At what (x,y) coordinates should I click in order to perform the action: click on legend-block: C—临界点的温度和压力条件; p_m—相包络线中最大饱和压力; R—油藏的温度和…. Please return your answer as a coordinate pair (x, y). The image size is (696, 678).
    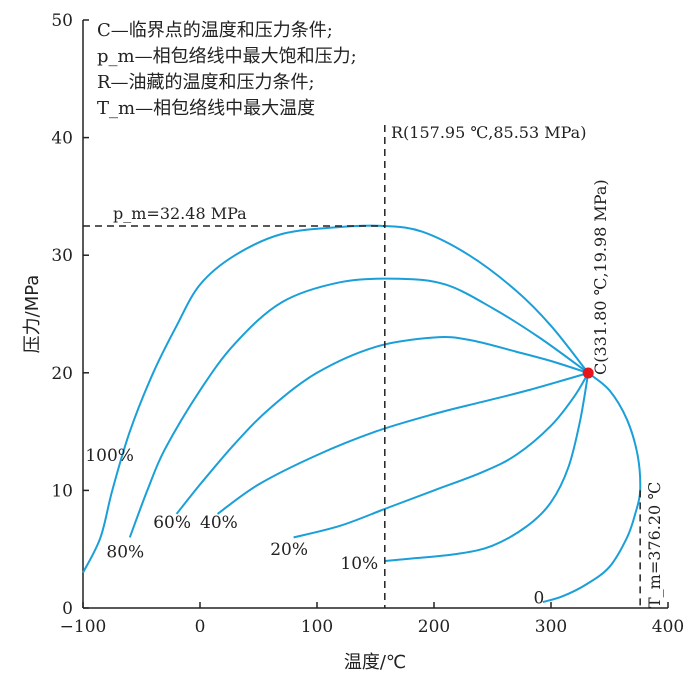
    Looking at the image, I should click on (227, 69).